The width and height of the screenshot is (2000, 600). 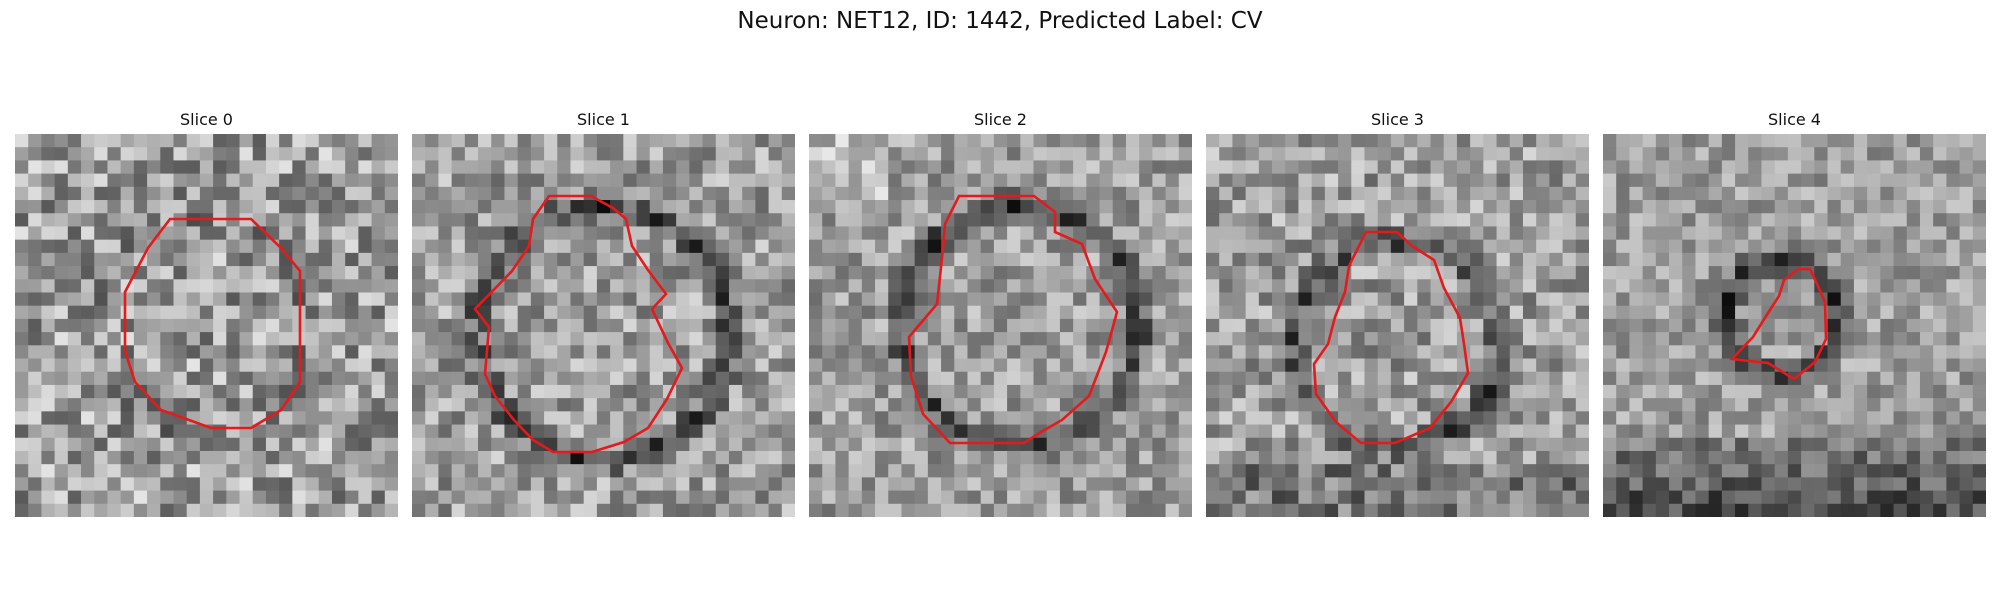 I want to click on slice-0-pixels, so click(x=206, y=325).